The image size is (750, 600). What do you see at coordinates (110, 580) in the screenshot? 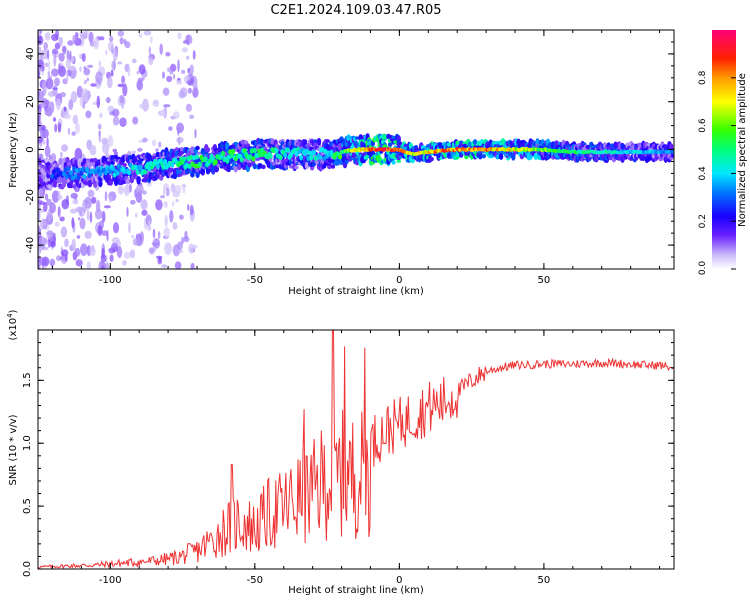
I see `snr-x-tick-label: -100` at bounding box center [110, 580].